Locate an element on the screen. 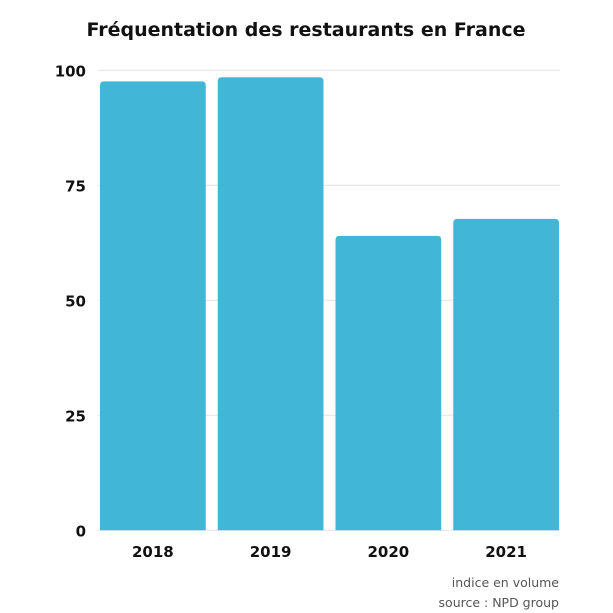 This screenshot has height=613, width=613. x-tick-label: 2020 is located at coordinates (389, 552).